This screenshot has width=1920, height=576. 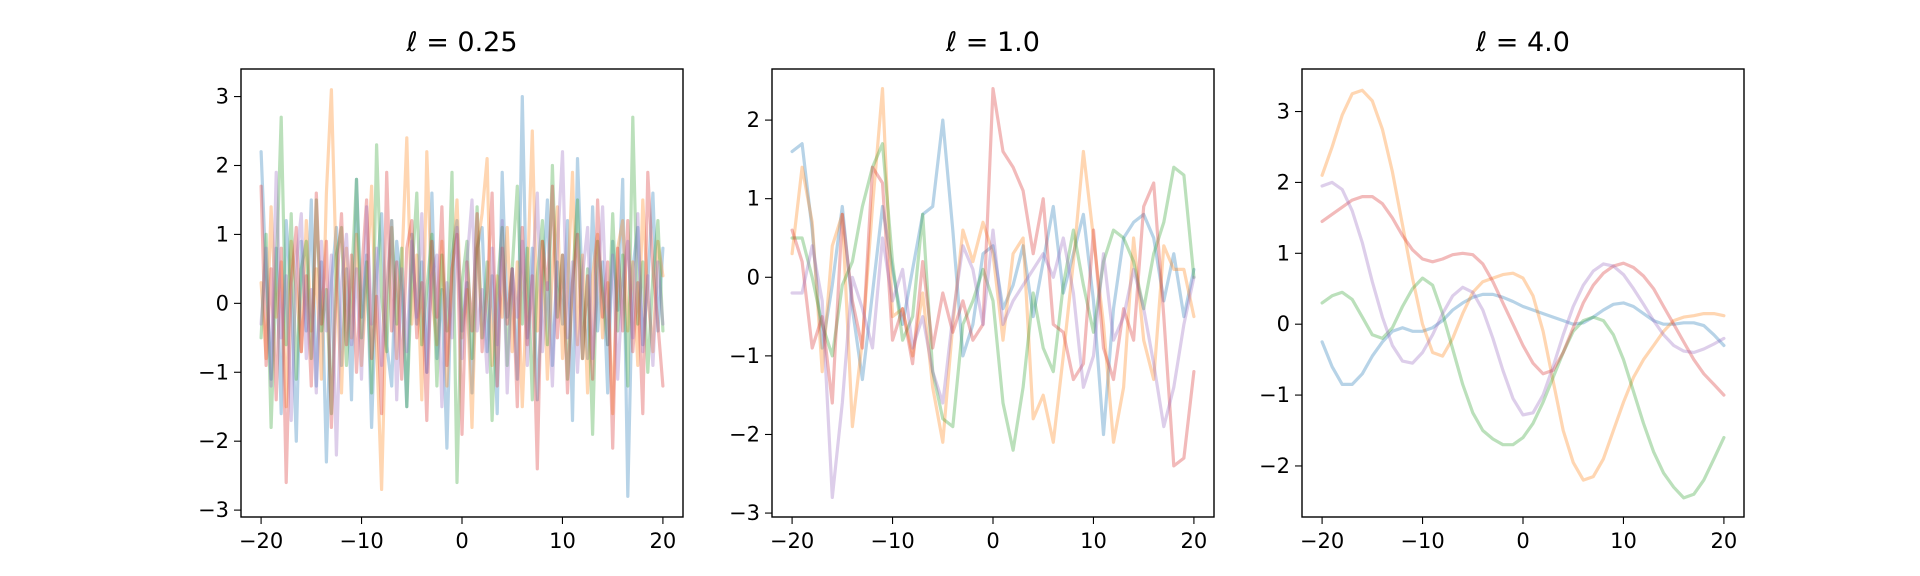 What do you see at coordinates (1522, 42) in the screenshot?
I see `panel-title: ℓ = 4.0` at bounding box center [1522, 42].